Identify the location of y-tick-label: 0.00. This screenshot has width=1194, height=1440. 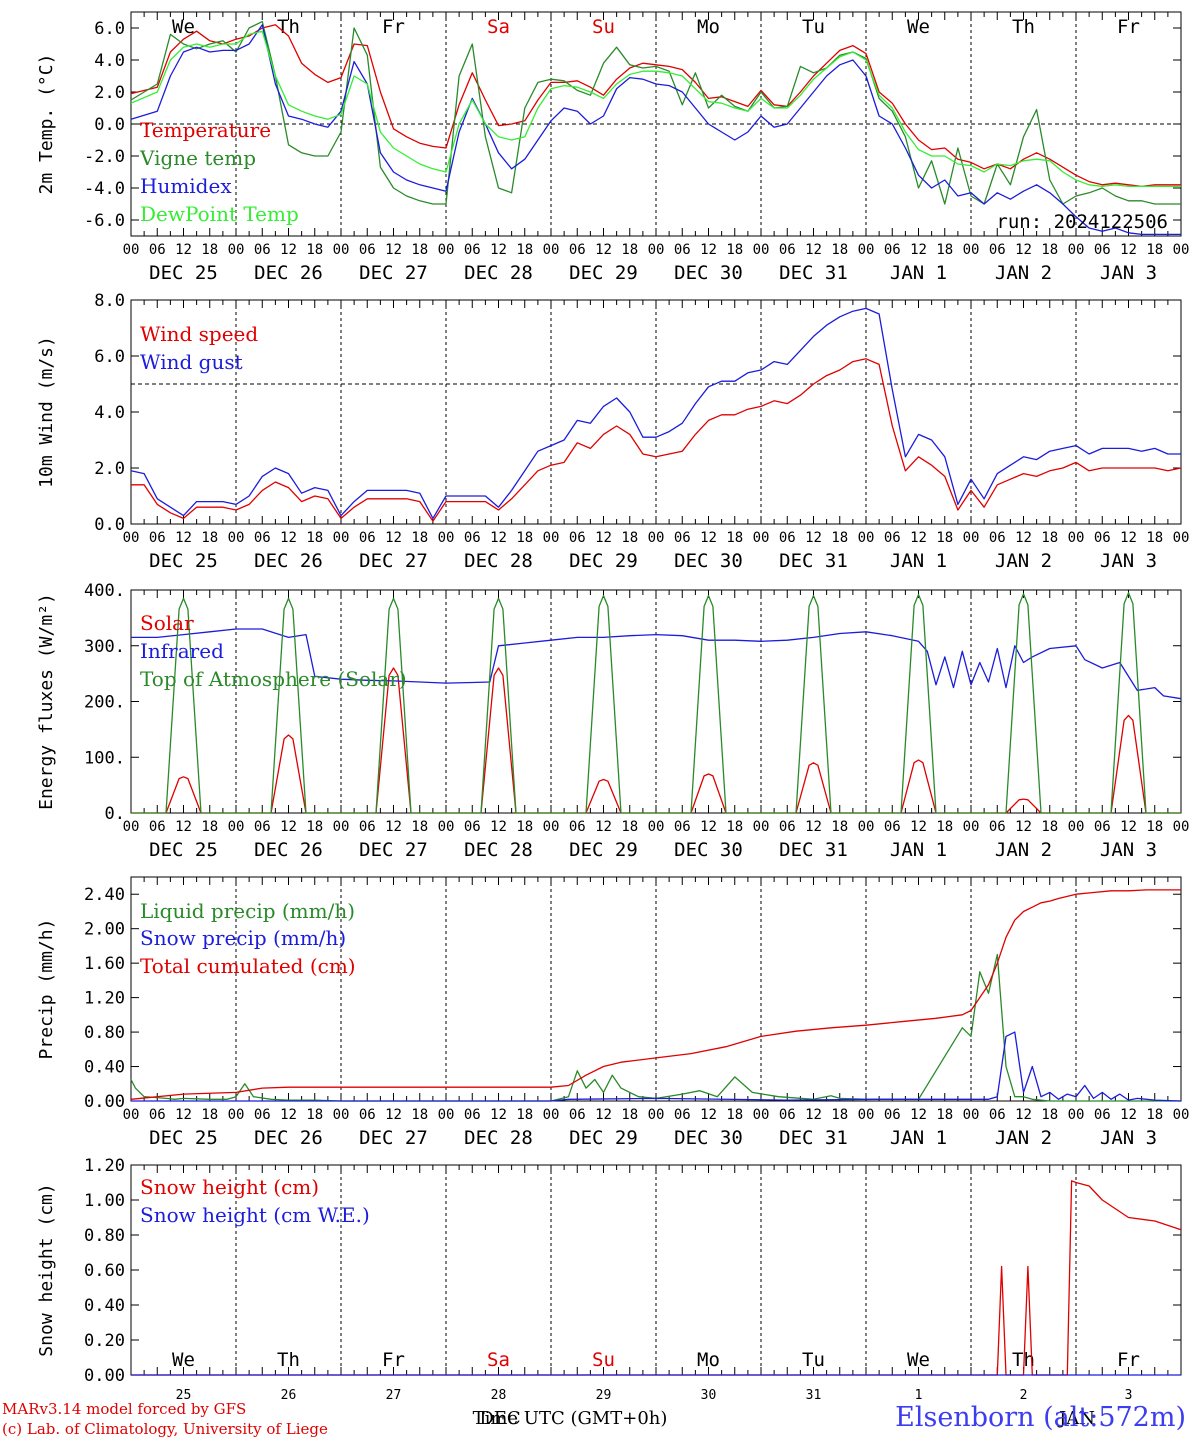
(104, 1376).